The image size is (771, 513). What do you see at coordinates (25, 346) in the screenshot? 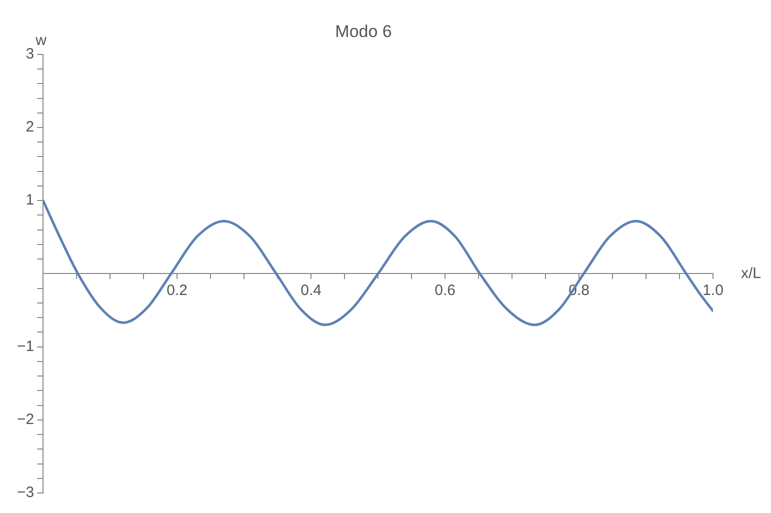
I see `y-tick-label: −1` at bounding box center [25, 346].